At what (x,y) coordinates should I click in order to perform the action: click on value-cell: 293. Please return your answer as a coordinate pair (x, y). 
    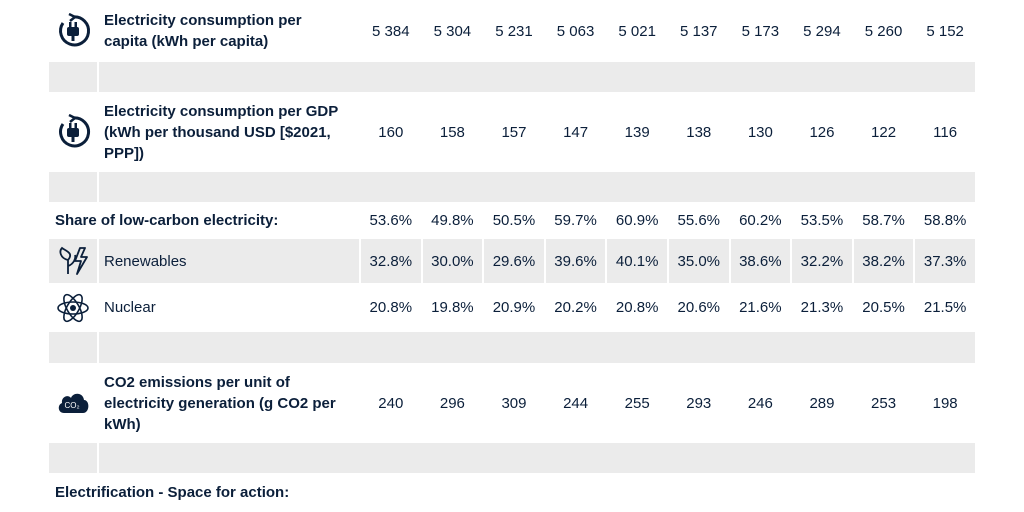
    Looking at the image, I should click on (698, 403).